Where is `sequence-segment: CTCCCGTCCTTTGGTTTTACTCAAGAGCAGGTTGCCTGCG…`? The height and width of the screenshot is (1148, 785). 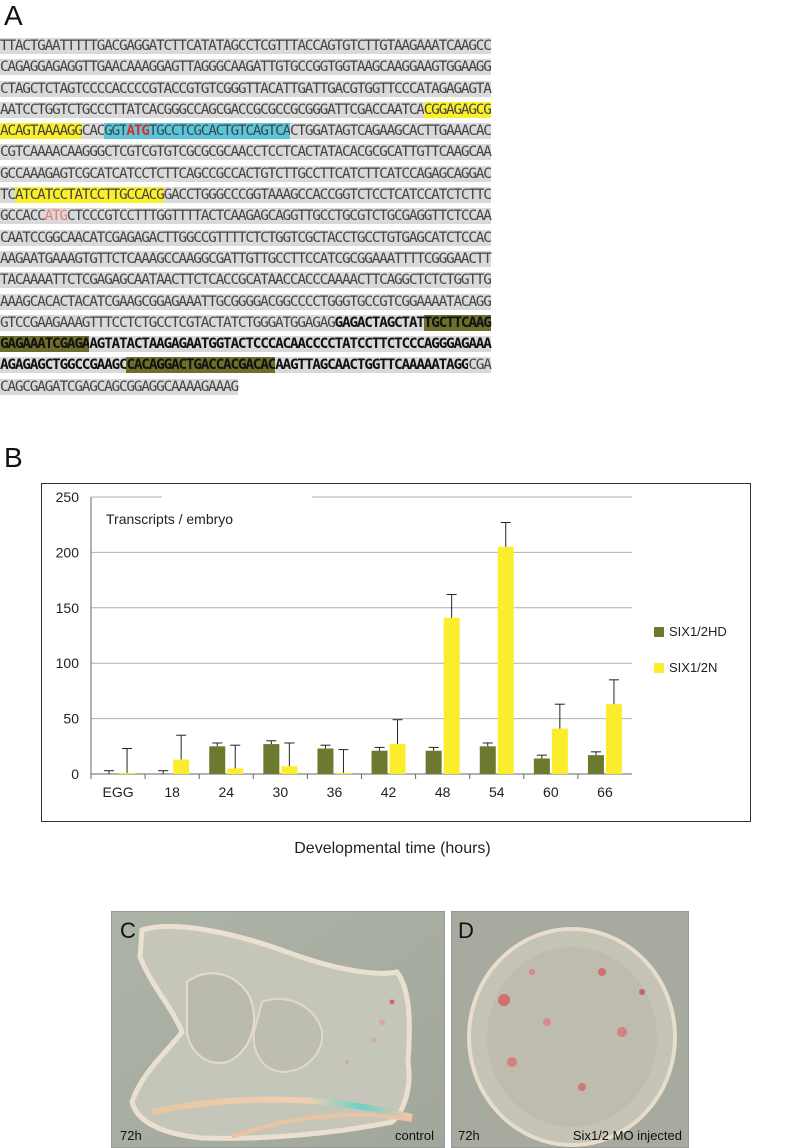
sequence-segment: CTCCCGTCCTTTGGTTTTACTCAAGAGCAGGTTGCCTGCG… is located at coordinates (279, 216).